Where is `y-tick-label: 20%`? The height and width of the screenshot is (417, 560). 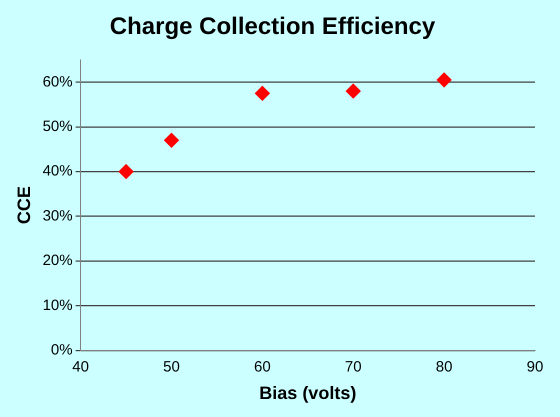
y-tick-label: 20% is located at coordinates (57, 261).